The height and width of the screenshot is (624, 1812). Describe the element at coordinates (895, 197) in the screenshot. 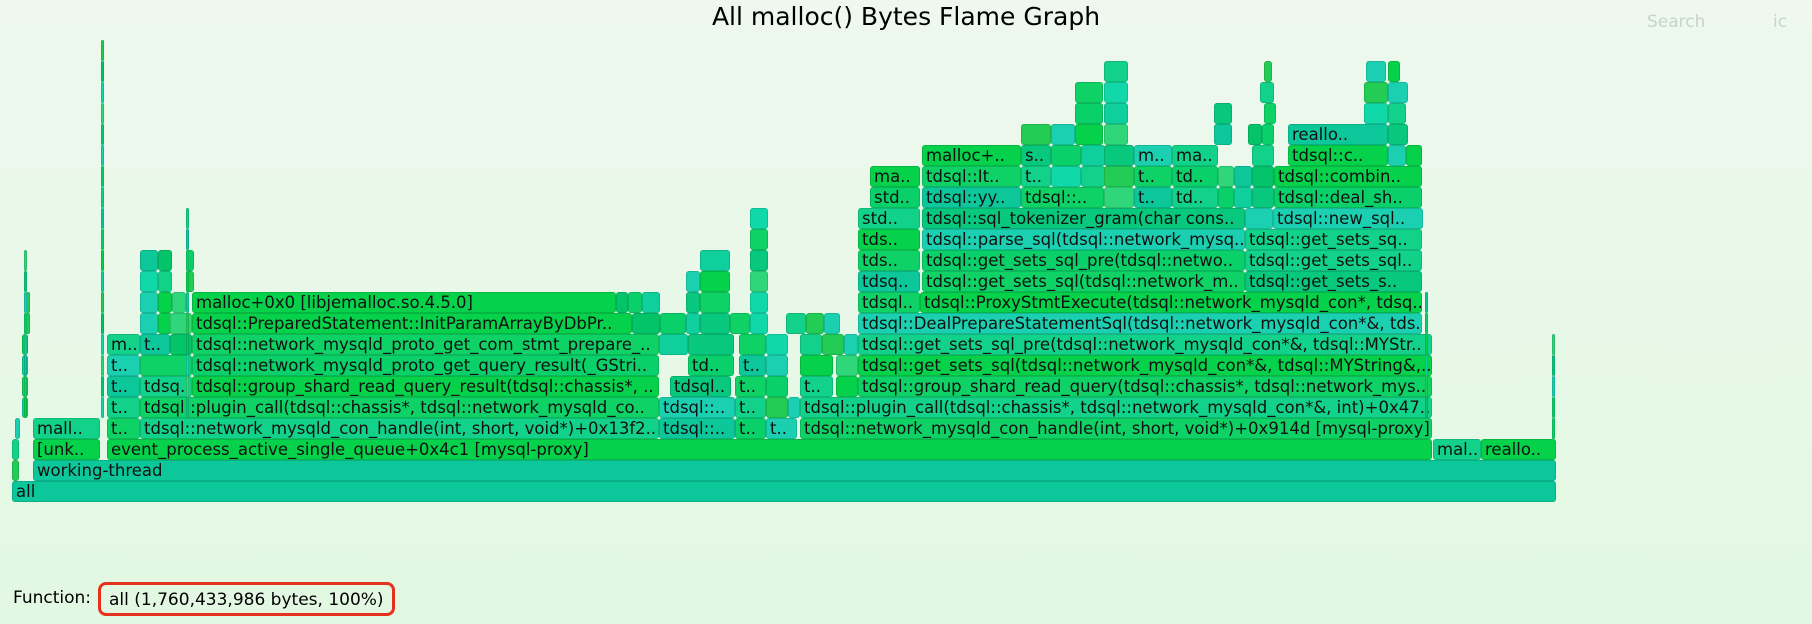

I see `frame-std-short: std..` at that location.